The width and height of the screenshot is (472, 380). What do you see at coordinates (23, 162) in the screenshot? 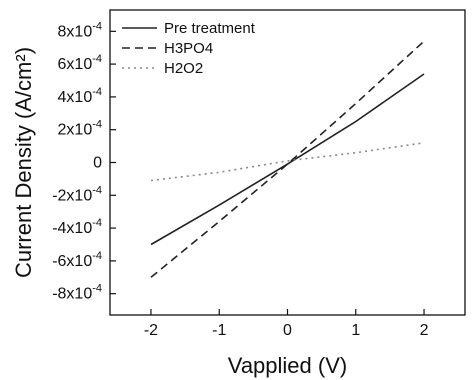
I see `y-axis-title: Current Density (A/cm²)` at bounding box center [23, 162].